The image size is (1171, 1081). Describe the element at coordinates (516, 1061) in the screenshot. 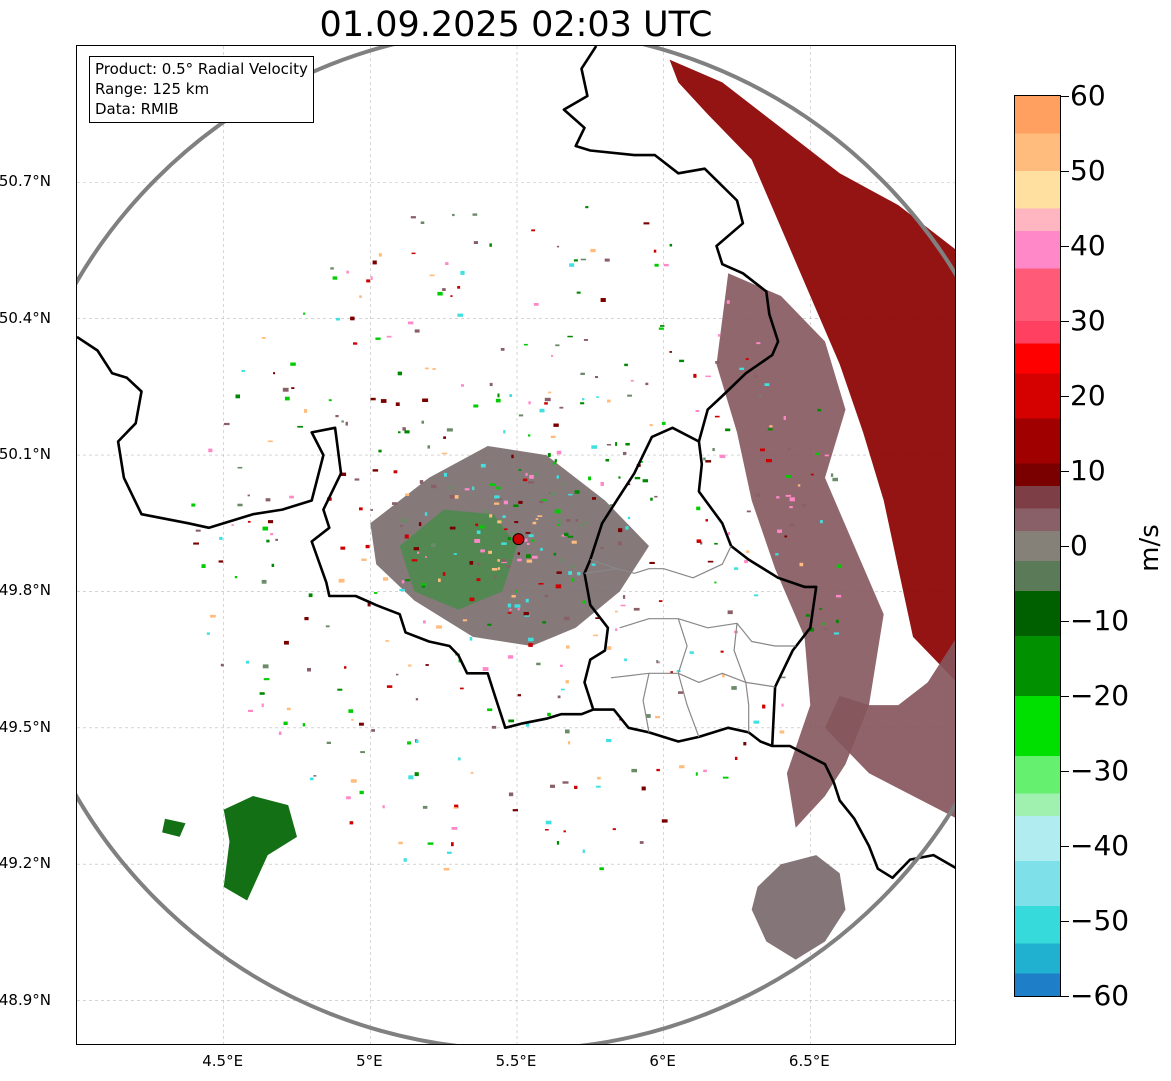

I see `lon-tick-label: 5.5°E` at that location.